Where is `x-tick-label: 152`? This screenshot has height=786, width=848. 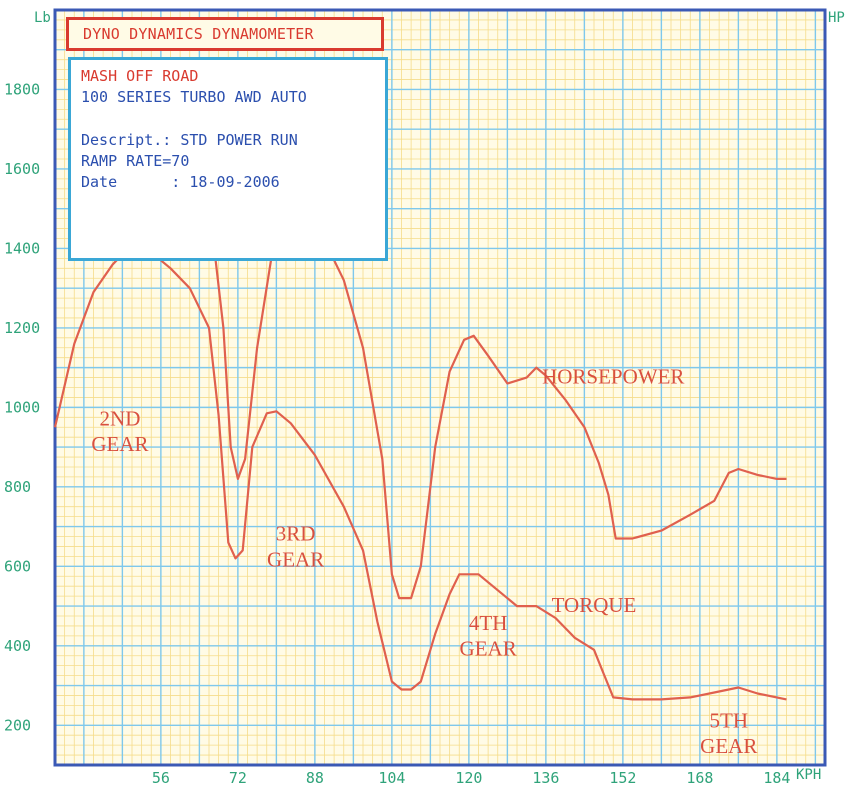
x-tick-label: 152 is located at coordinates (622, 777).